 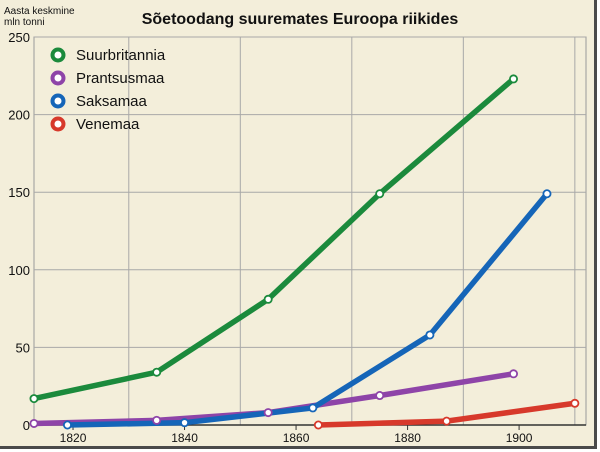 What do you see at coordinates (58, 101) in the screenshot?
I see `legend-marker-saksamaa` at bounding box center [58, 101].